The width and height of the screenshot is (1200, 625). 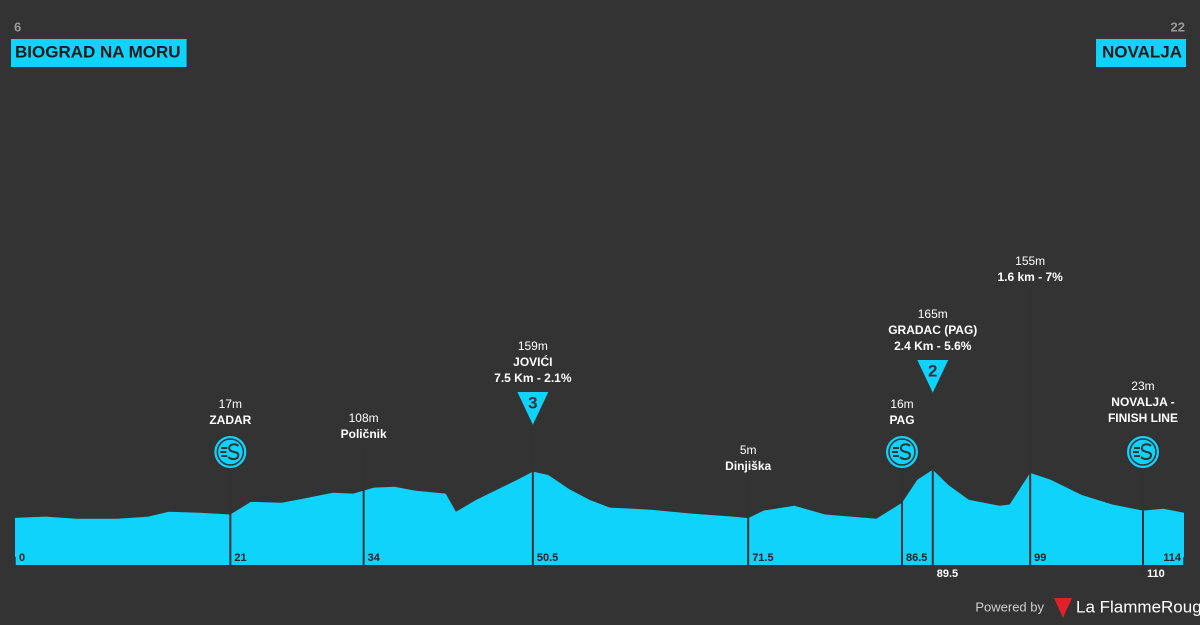 What do you see at coordinates (1143, 418) in the screenshot?
I see `point-label: FINISH LINE` at bounding box center [1143, 418].